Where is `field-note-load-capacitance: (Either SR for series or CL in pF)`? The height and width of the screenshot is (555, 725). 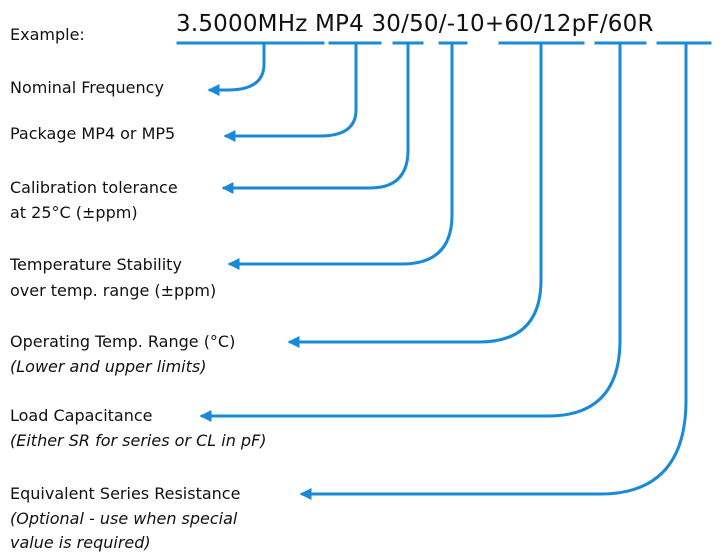 field-note-load-capacitance: (Either SR for series or CL in pF) is located at coordinates (138, 440).